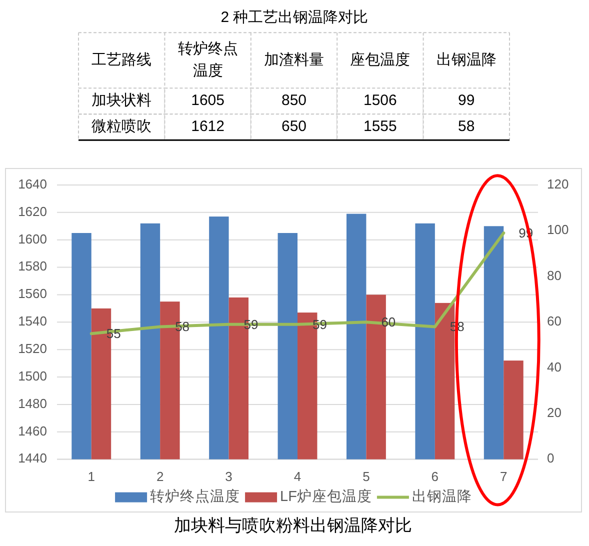 This screenshot has height=546, width=589. I want to click on y2-tick-label: 120, so click(558, 184).